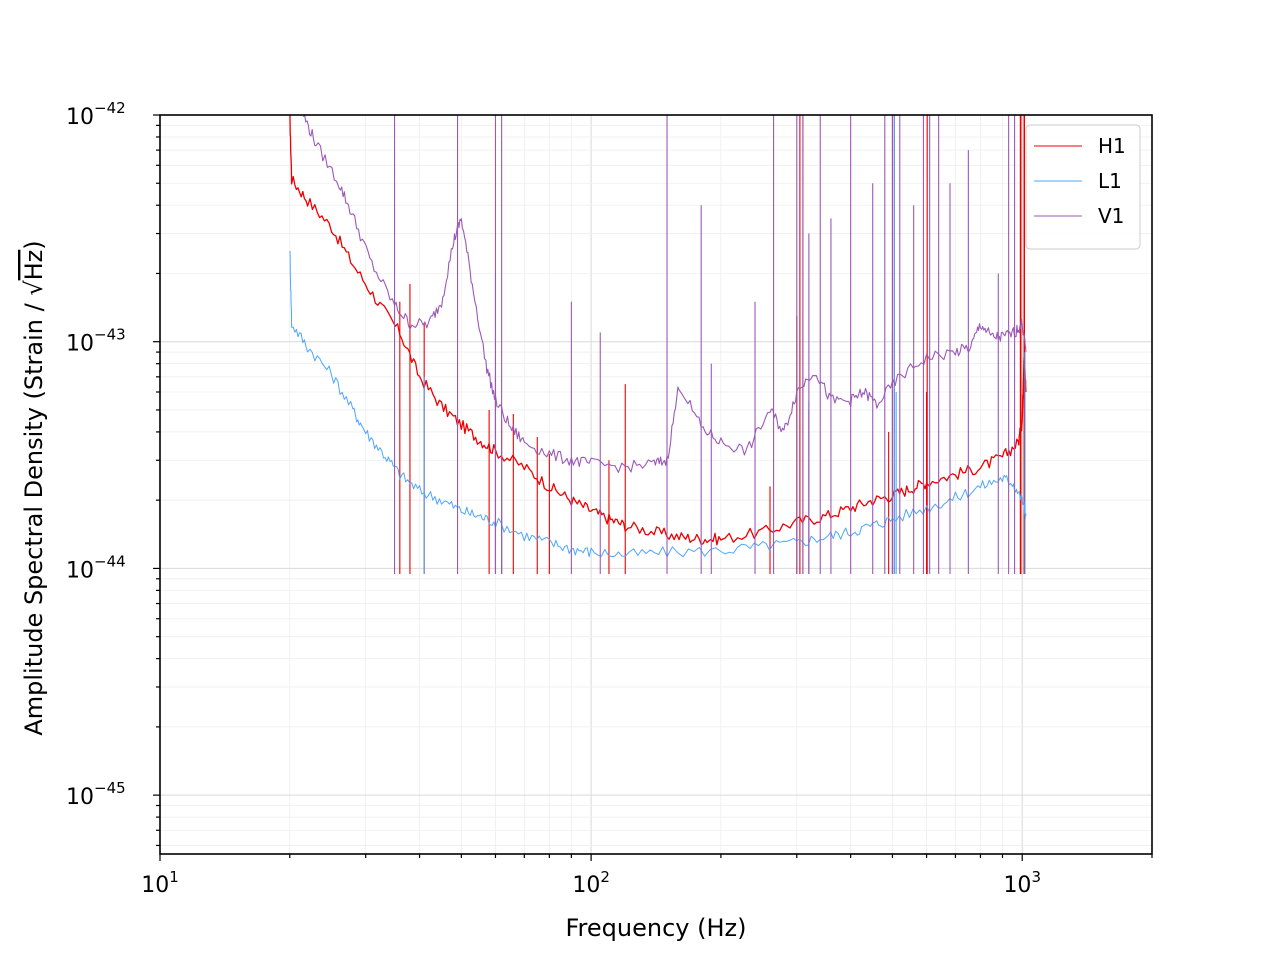 The image size is (1280, 965). What do you see at coordinates (174, 877) in the screenshot?
I see `x-tick-exponent: 1` at bounding box center [174, 877].